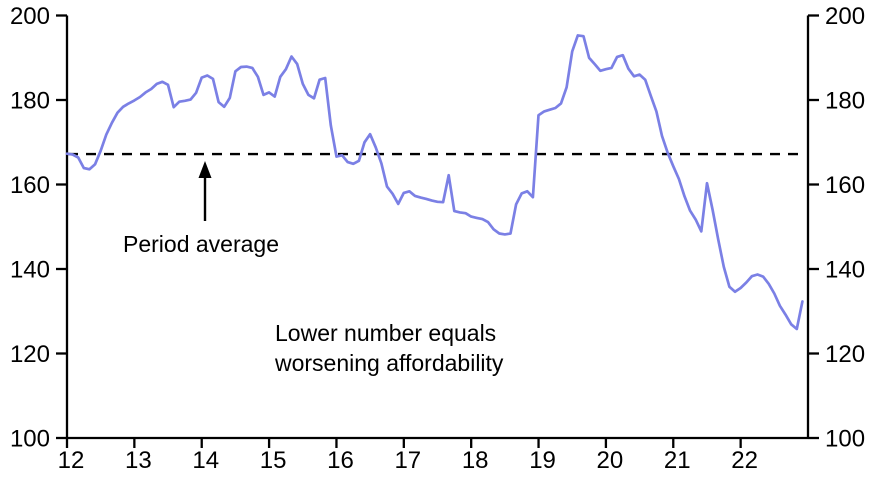 This screenshot has width=874, height=487. I want to click on period-average-label: Period average, so click(201, 244).